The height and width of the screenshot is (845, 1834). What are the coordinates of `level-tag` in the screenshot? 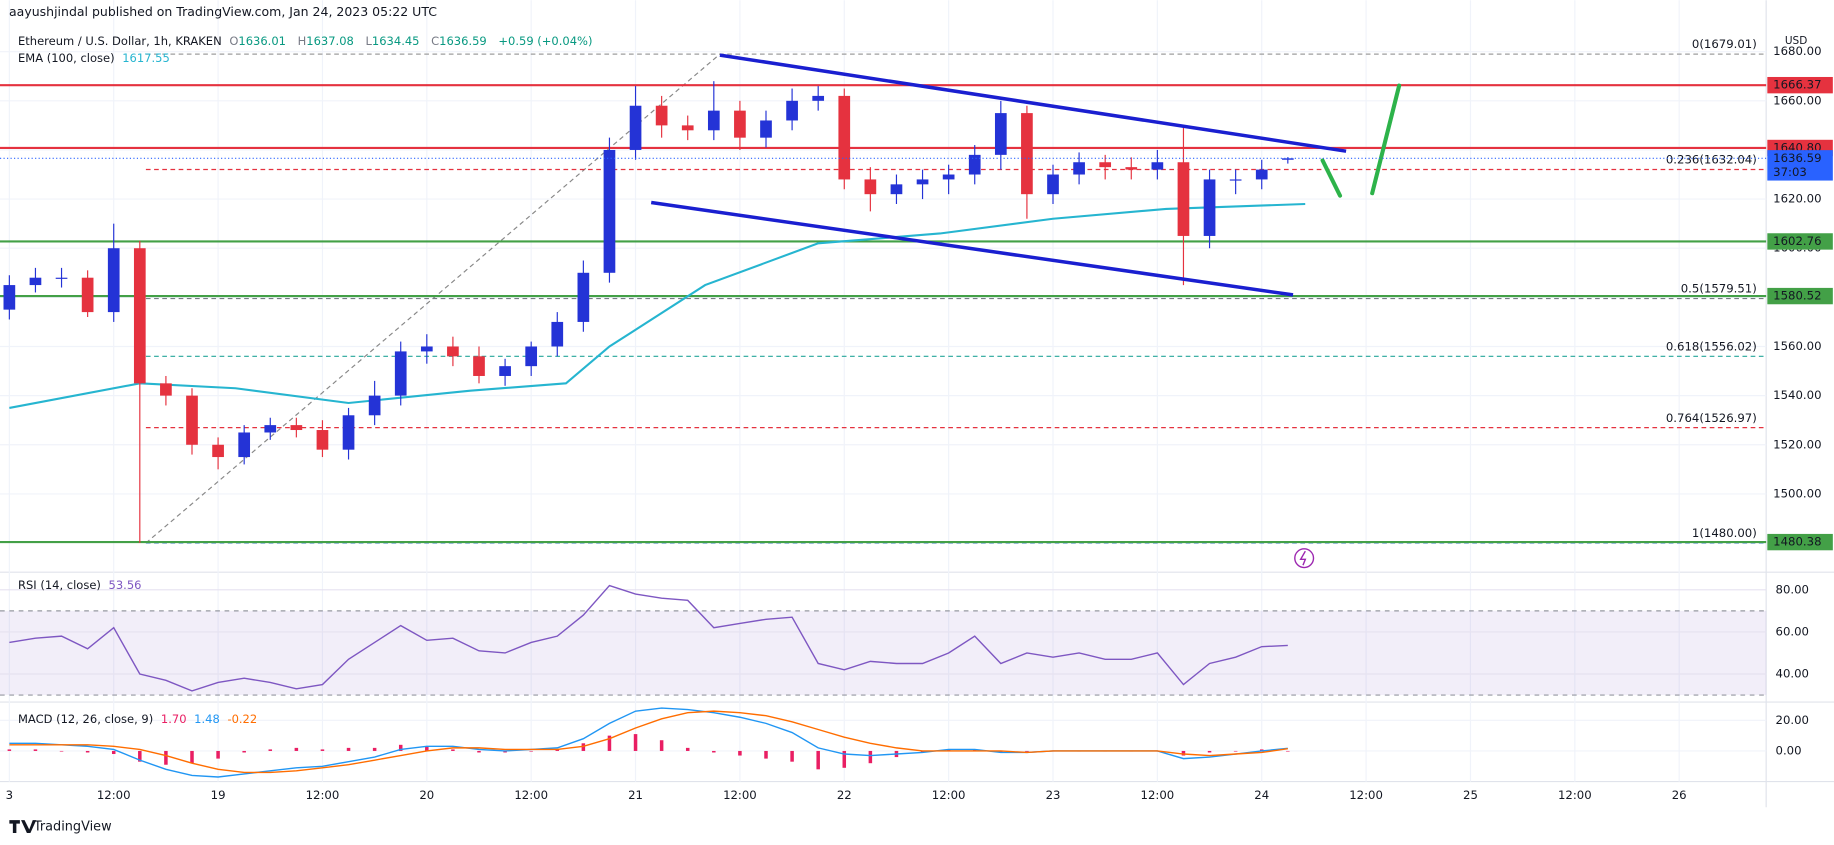 It's located at (1800, 85).